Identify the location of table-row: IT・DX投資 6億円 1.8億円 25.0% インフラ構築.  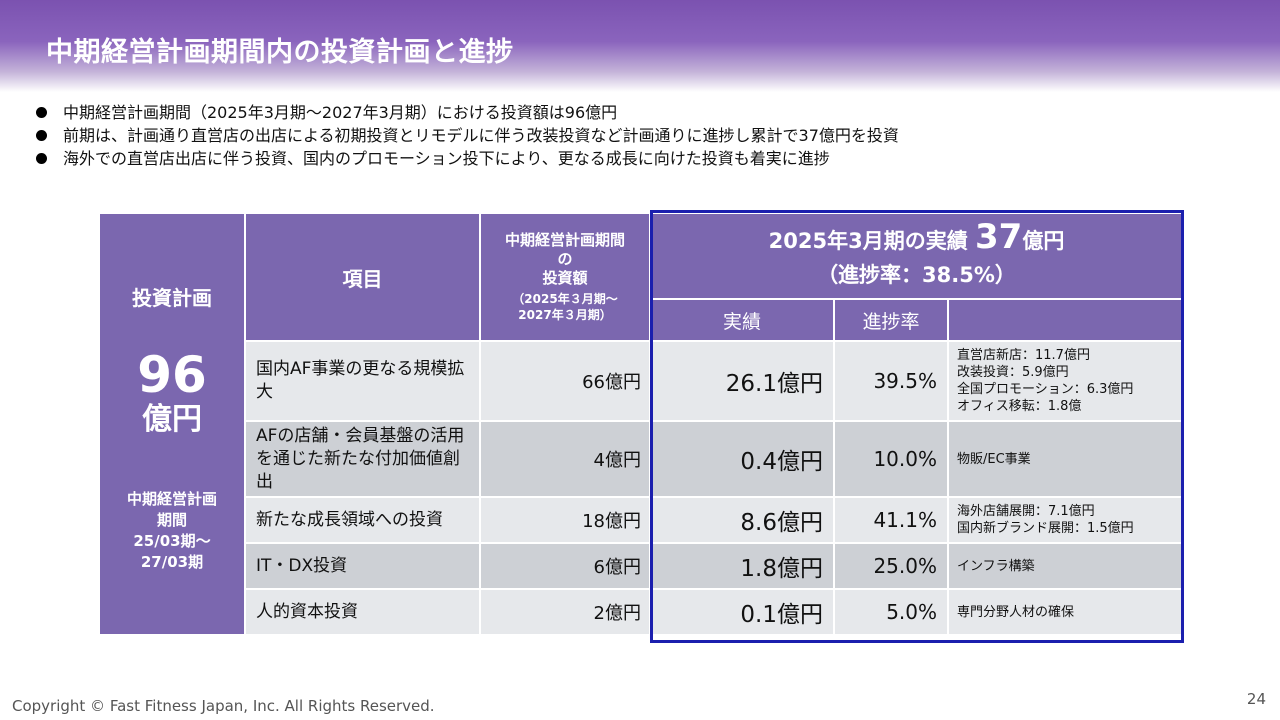
(641, 566).